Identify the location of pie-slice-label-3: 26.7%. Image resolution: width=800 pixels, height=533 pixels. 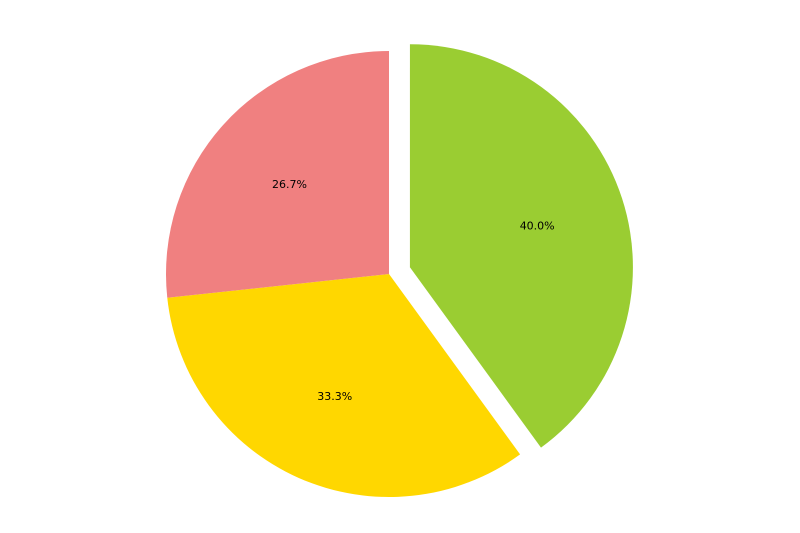
(289, 184).